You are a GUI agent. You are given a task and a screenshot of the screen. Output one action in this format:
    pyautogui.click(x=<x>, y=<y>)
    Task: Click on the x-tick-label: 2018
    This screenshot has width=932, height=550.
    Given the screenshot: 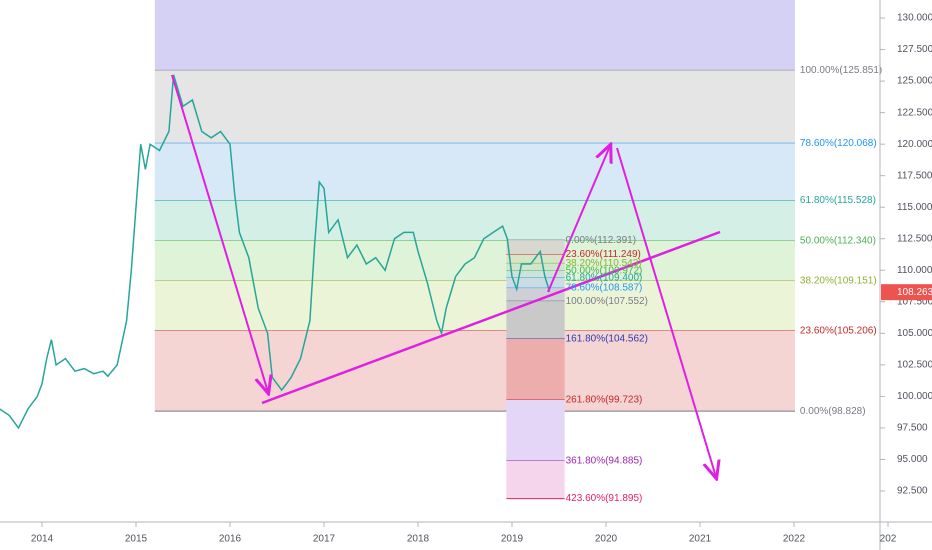 What is the action you would take?
    pyautogui.click(x=418, y=539)
    